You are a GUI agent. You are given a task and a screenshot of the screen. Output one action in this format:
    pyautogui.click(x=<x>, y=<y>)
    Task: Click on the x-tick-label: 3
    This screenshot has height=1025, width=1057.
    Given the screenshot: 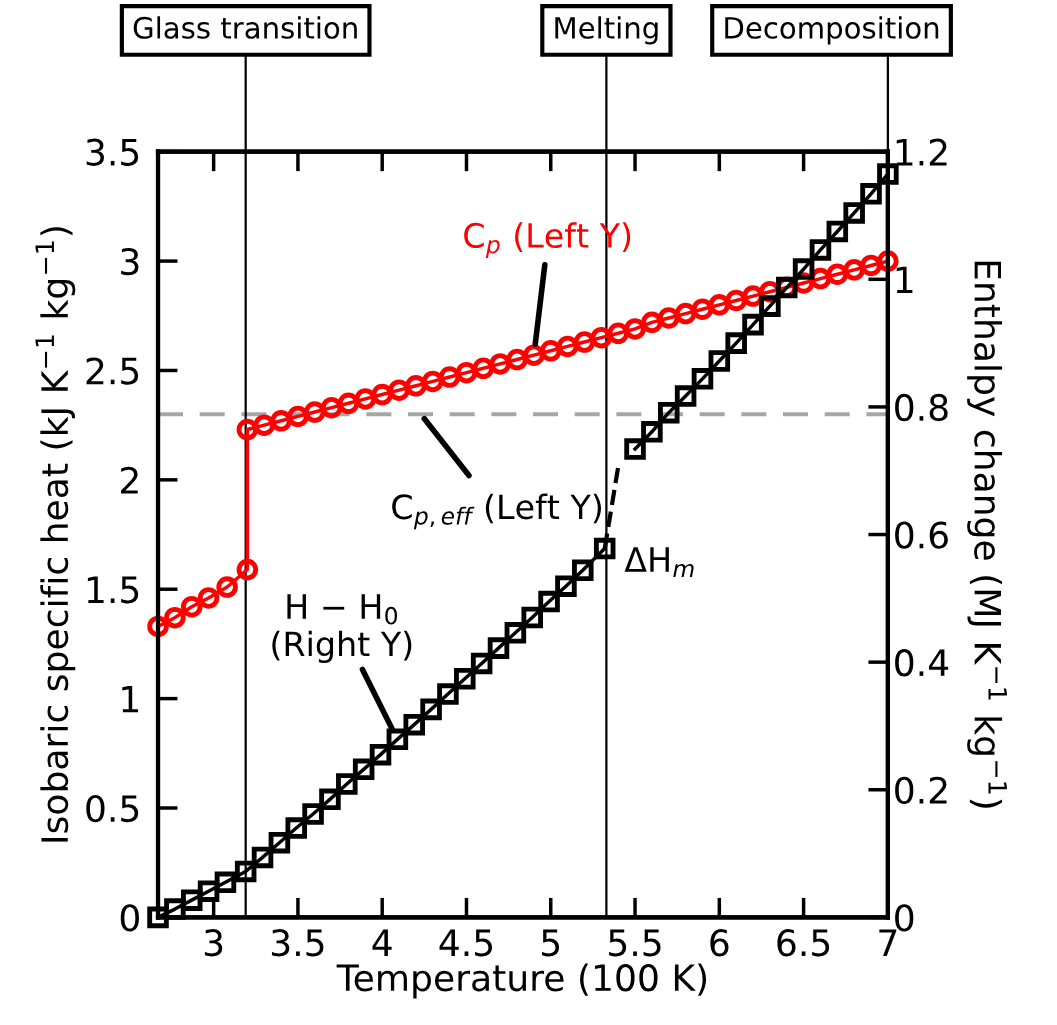 What is the action you would take?
    pyautogui.click(x=213, y=943)
    